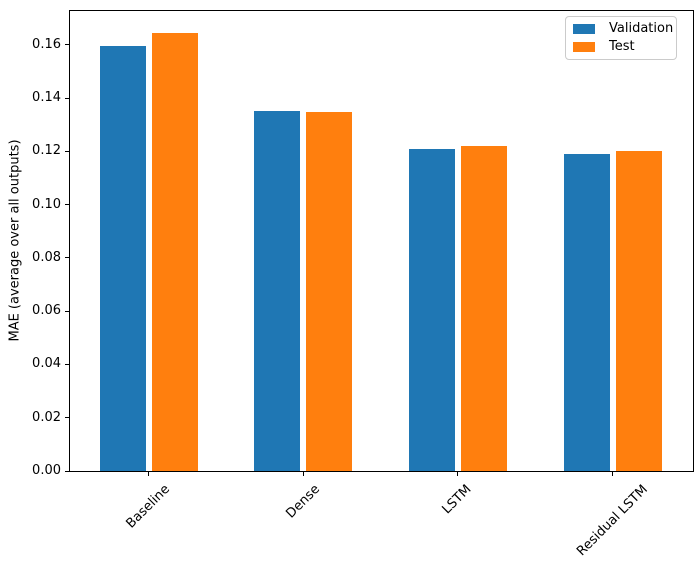  I want to click on bar-validation-dense, so click(277, 290).